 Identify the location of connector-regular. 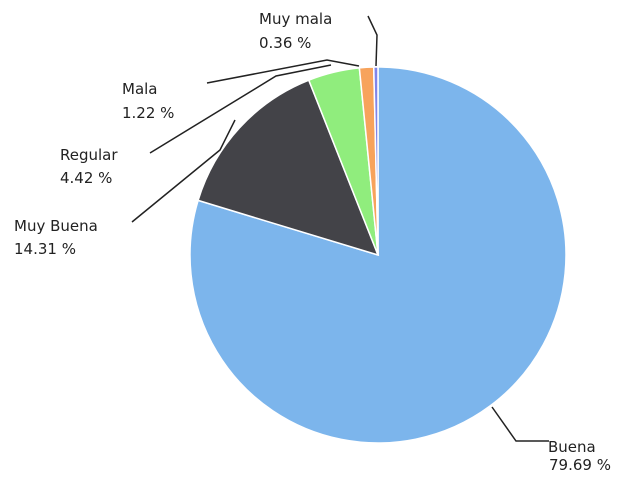
(240, 109).